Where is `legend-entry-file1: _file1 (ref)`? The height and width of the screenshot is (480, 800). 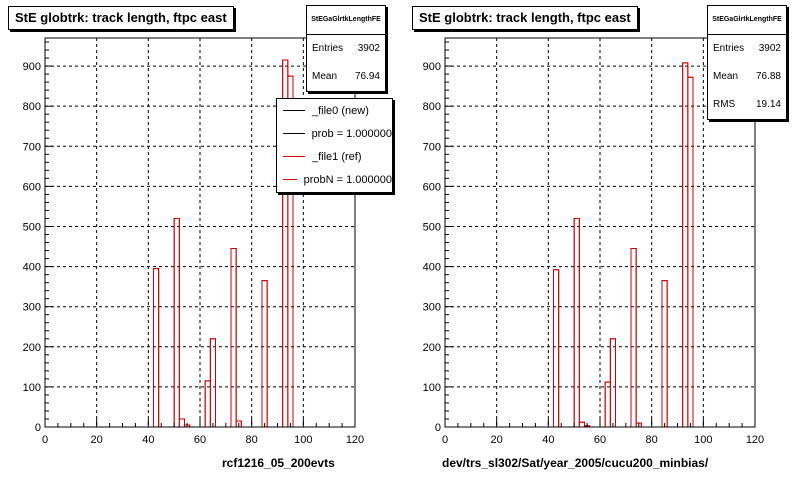 legend-entry-file1: _file1 (ref) is located at coordinates (334, 156).